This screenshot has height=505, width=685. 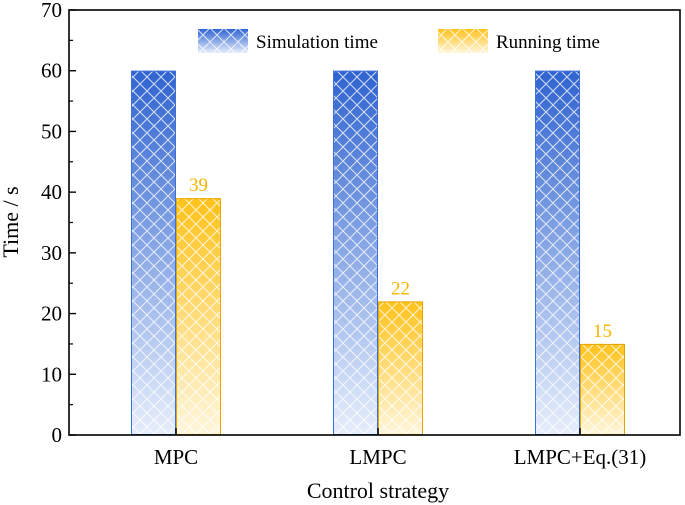 What do you see at coordinates (602, 331) in the screenshot?
I see `data-label: 15` at bounding box center [602, 331].